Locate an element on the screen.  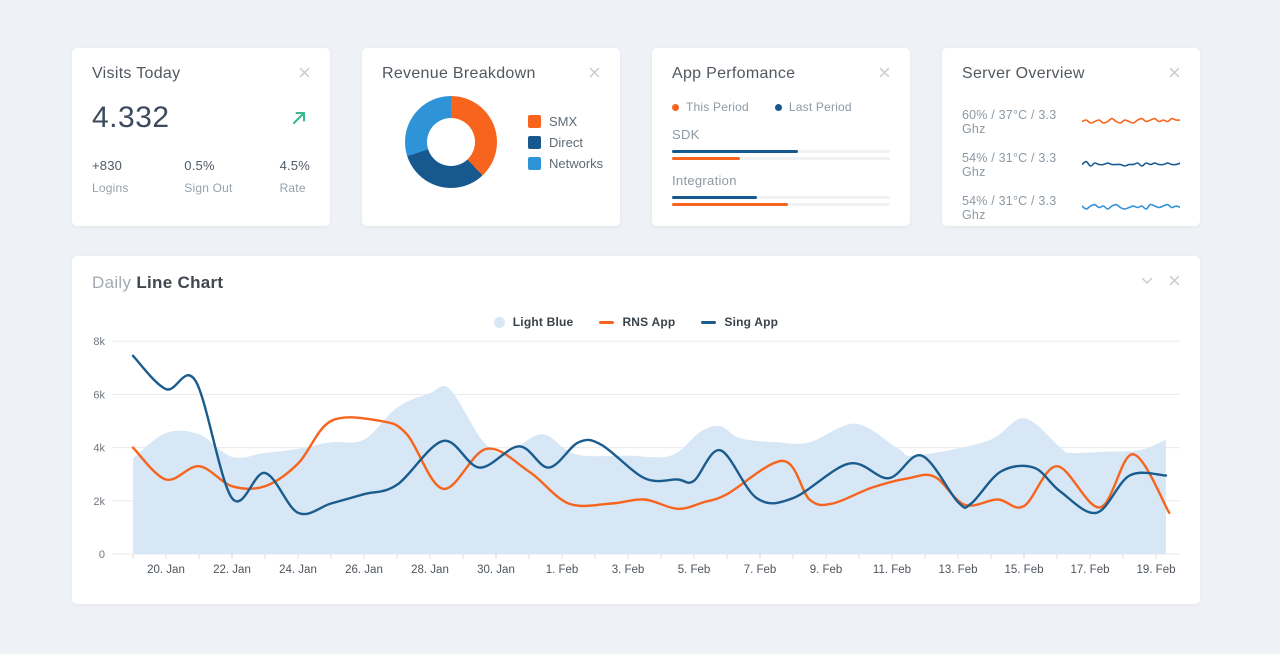
metric-label: SDK is located at coordinates (686, 134).